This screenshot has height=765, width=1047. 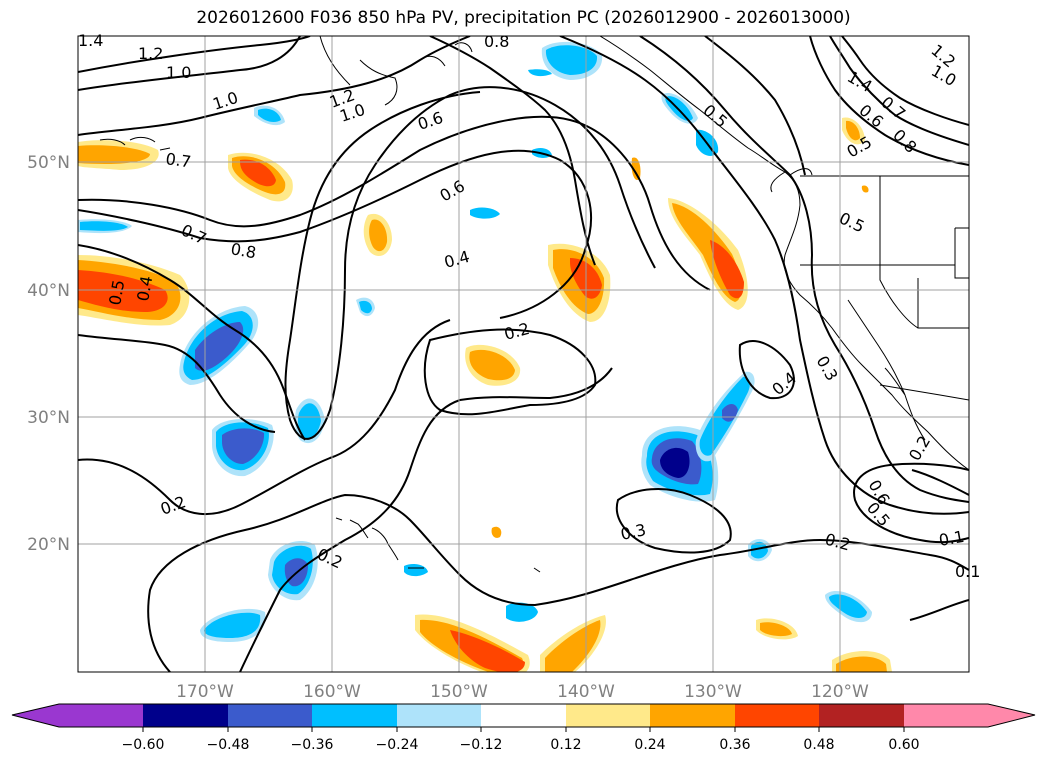 What do you see at coordinates (586, 692) in the screenshot?
I see `lon-tick-label: 140°W` at bounding box center [586, 692].